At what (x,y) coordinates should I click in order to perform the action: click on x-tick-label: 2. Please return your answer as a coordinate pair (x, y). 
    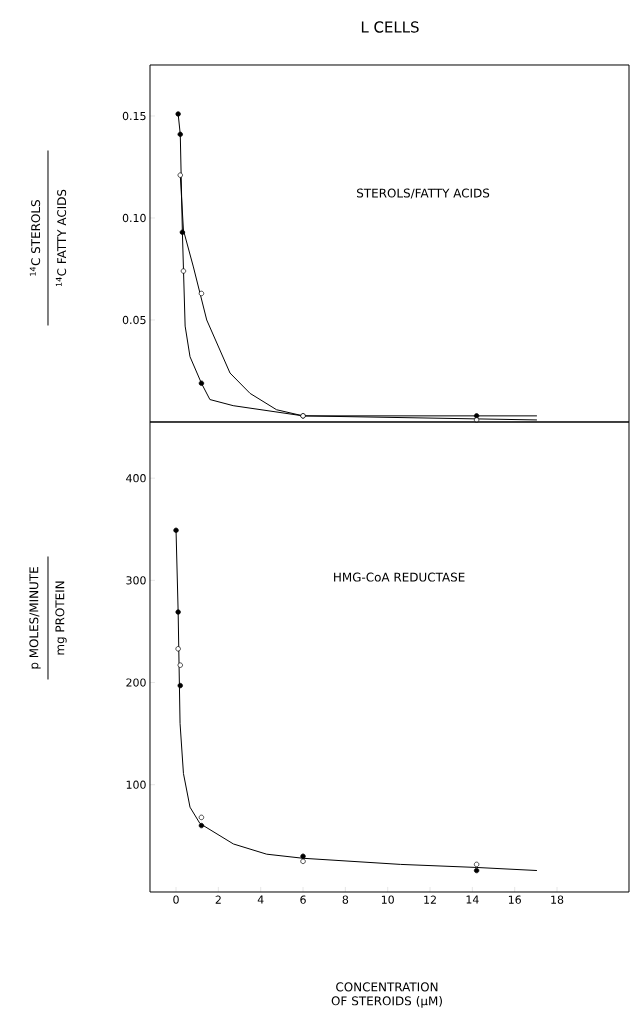
    Looking at the image, I should click on (218, 899).